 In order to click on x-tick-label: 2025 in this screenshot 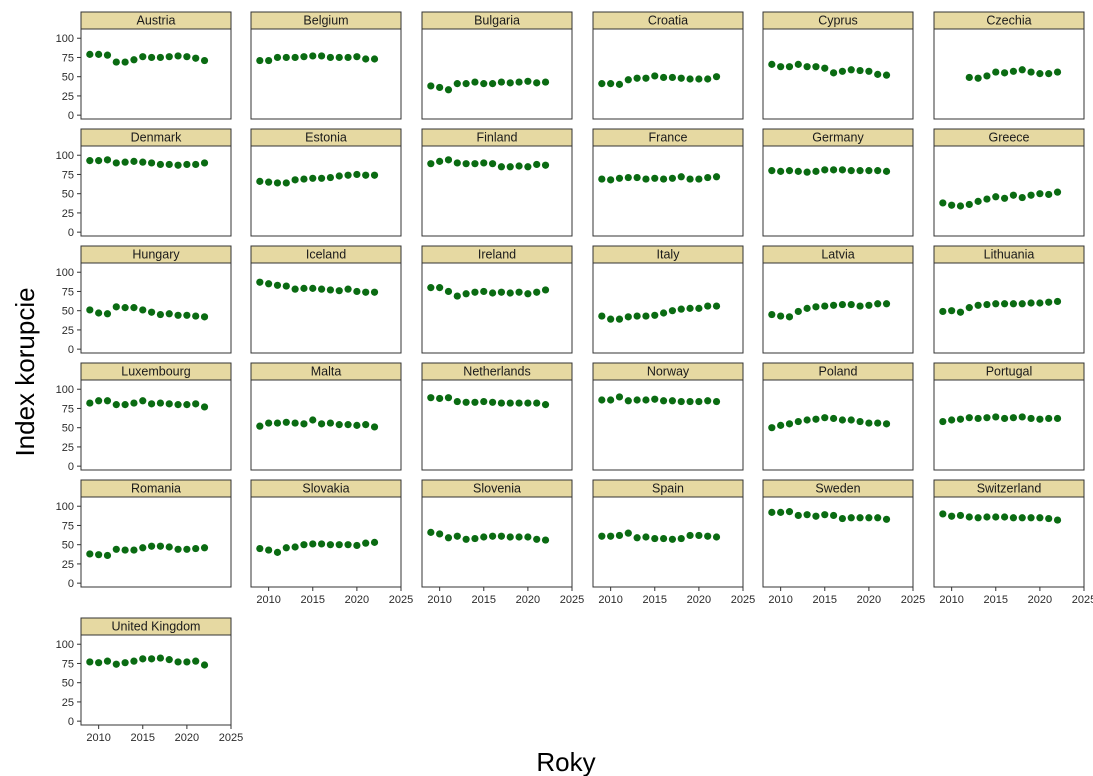, I will do `click(913, 600)`.